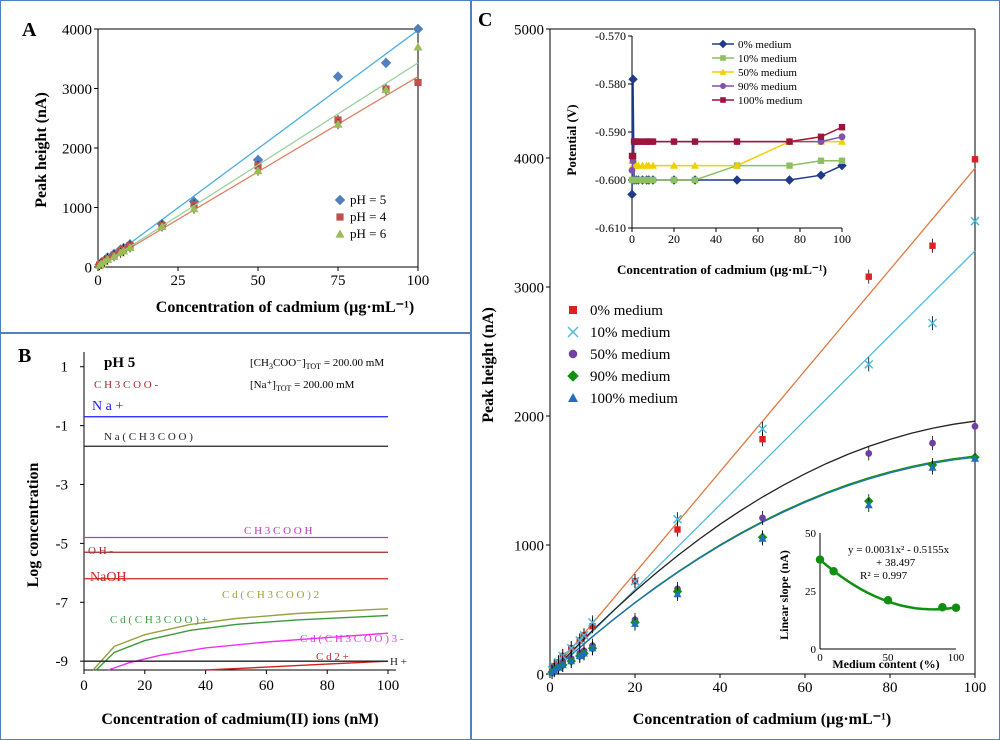  I want to click on inset-potential-y-tick-label: -0.580, so click(610, 84).